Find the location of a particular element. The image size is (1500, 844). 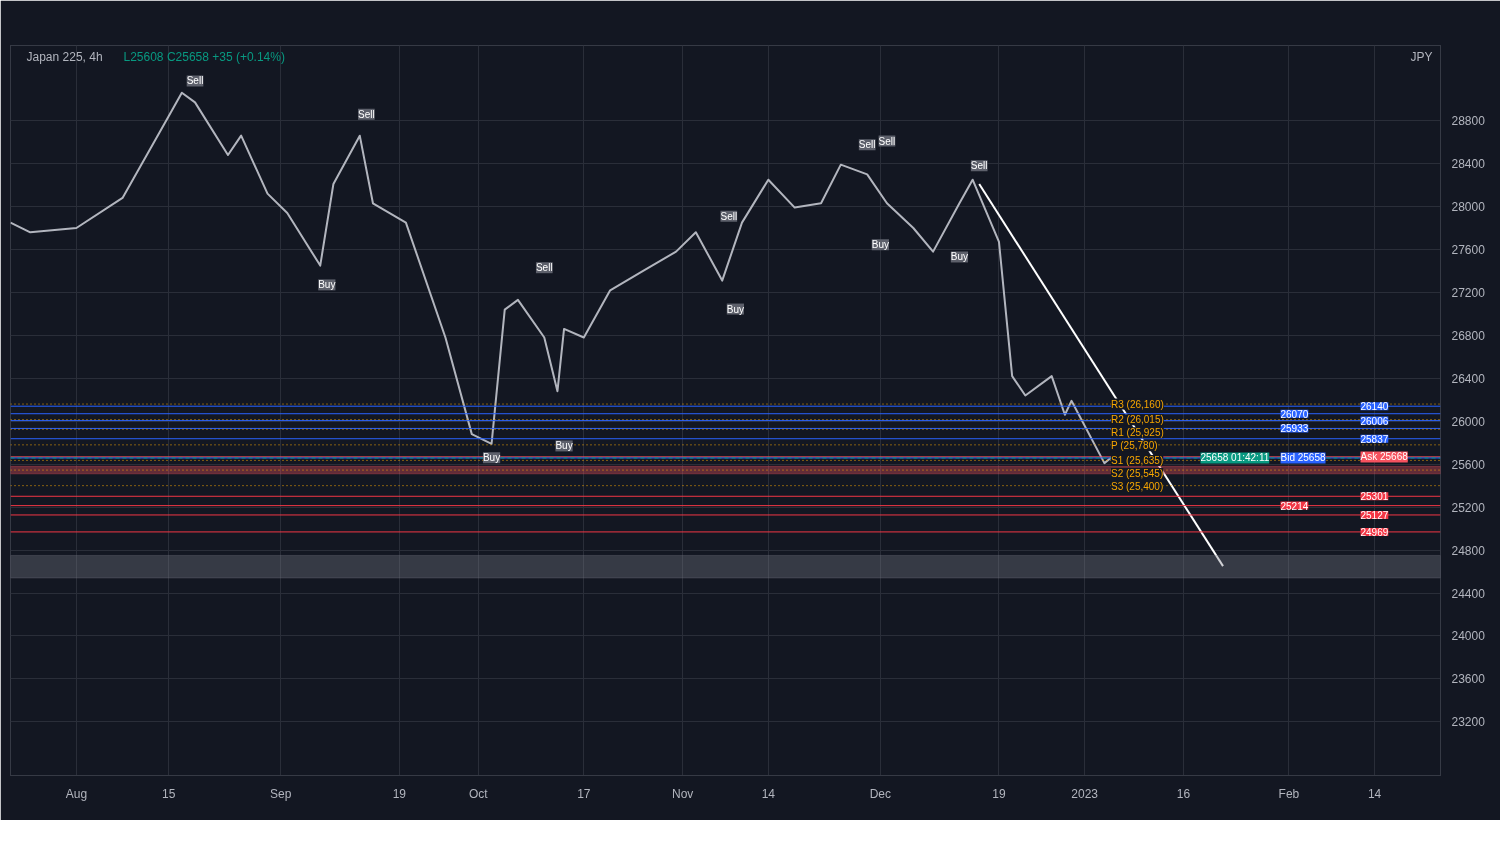

ref-line-label: Bid 25658 is located at coordinates (1303, 458).